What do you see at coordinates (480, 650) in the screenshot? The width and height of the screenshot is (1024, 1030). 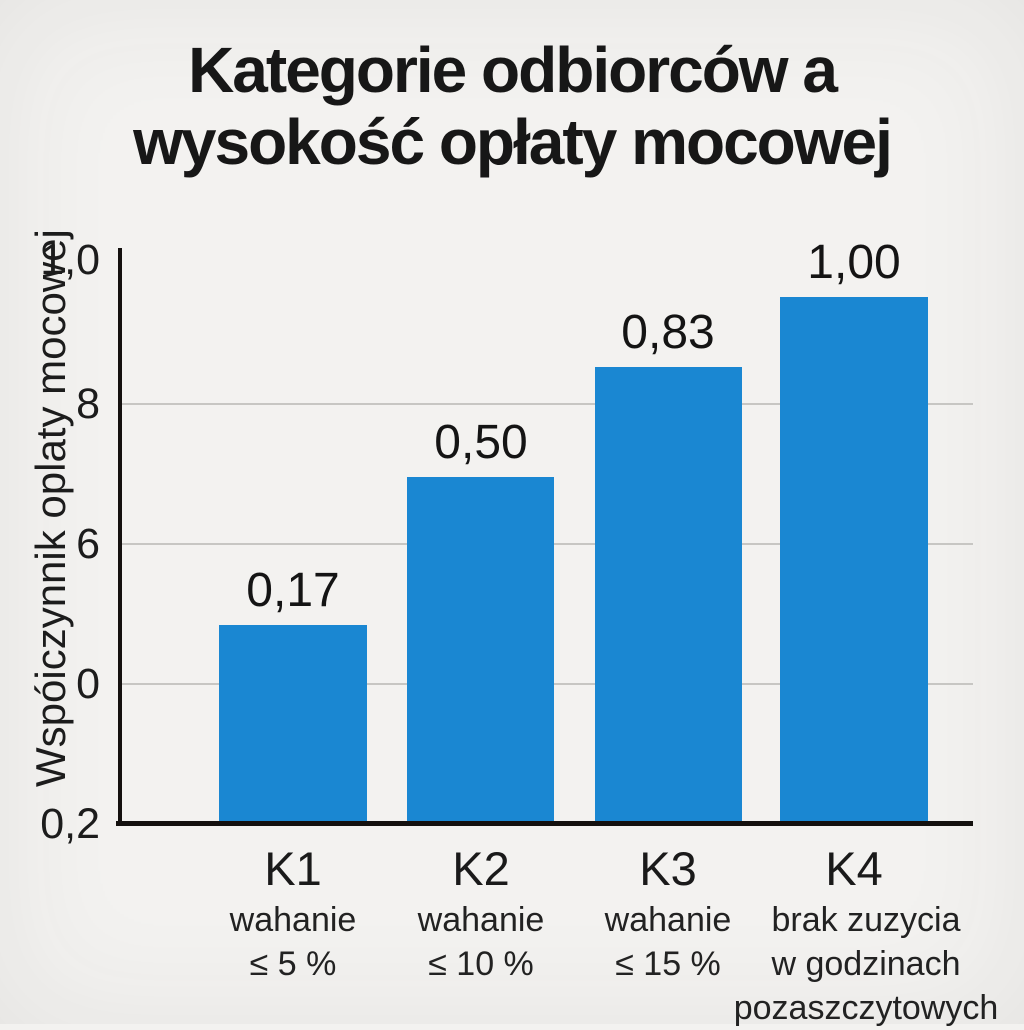 I see `bar-k2` at bounding box center [480, 650].